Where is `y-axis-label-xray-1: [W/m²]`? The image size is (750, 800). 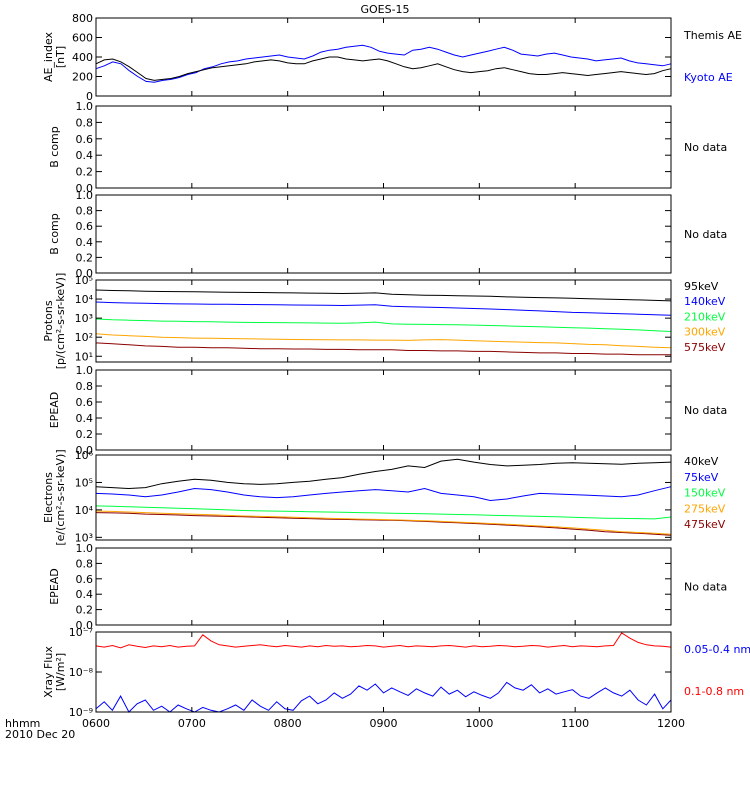
y-axis-label-xray-1: [W/m²] is located at coordinates (60, 672).